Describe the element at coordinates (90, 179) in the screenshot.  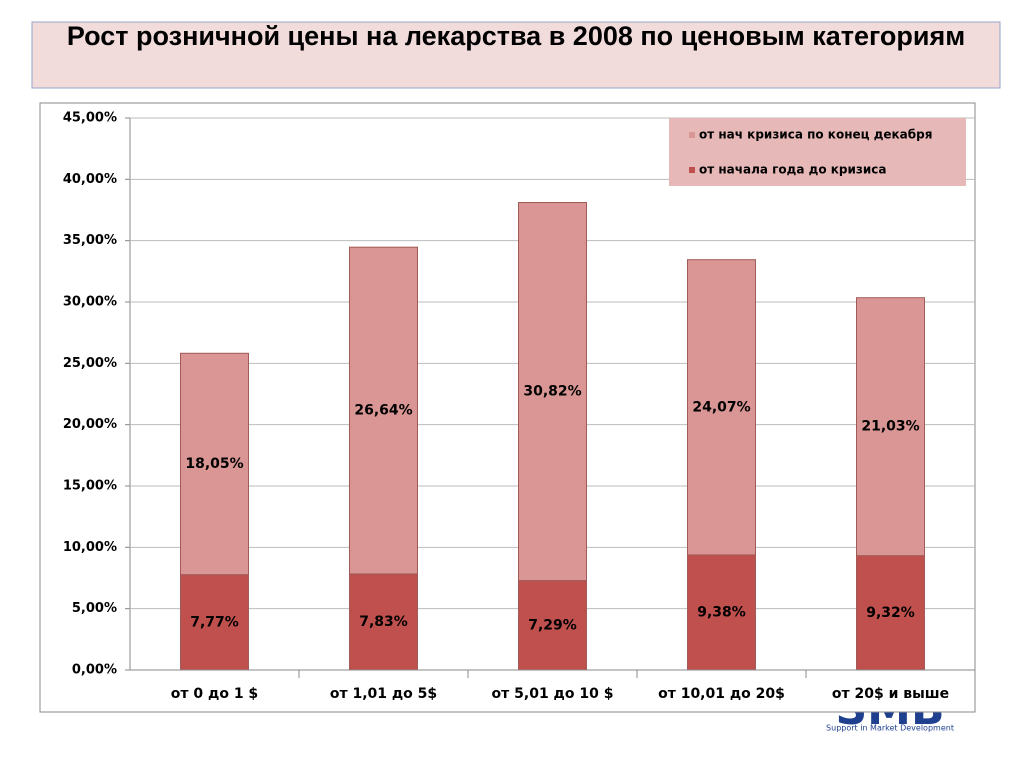
I see `y-tick-label: 40,00%` at that location.